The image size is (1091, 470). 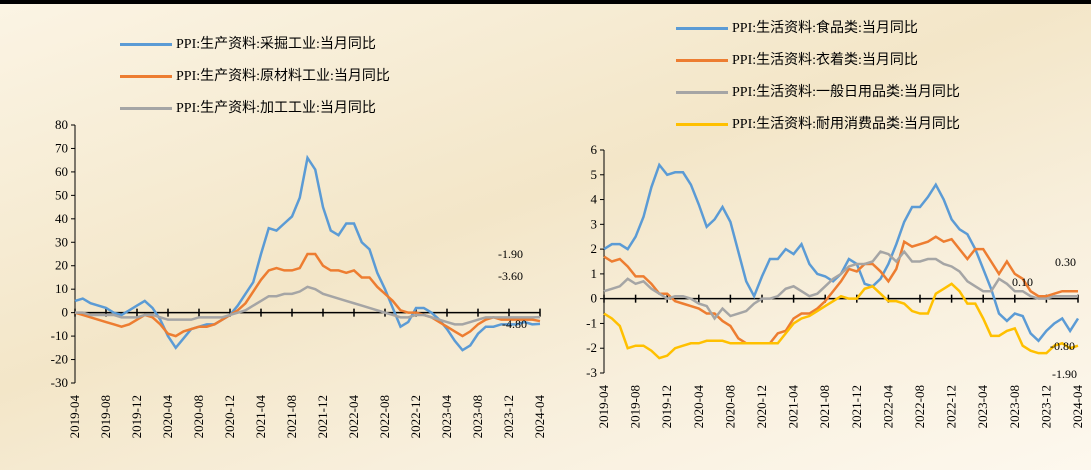 I want to click on legend-label: PPI:生产资料:加工工业:当月同比, so click(x=276, y=108).